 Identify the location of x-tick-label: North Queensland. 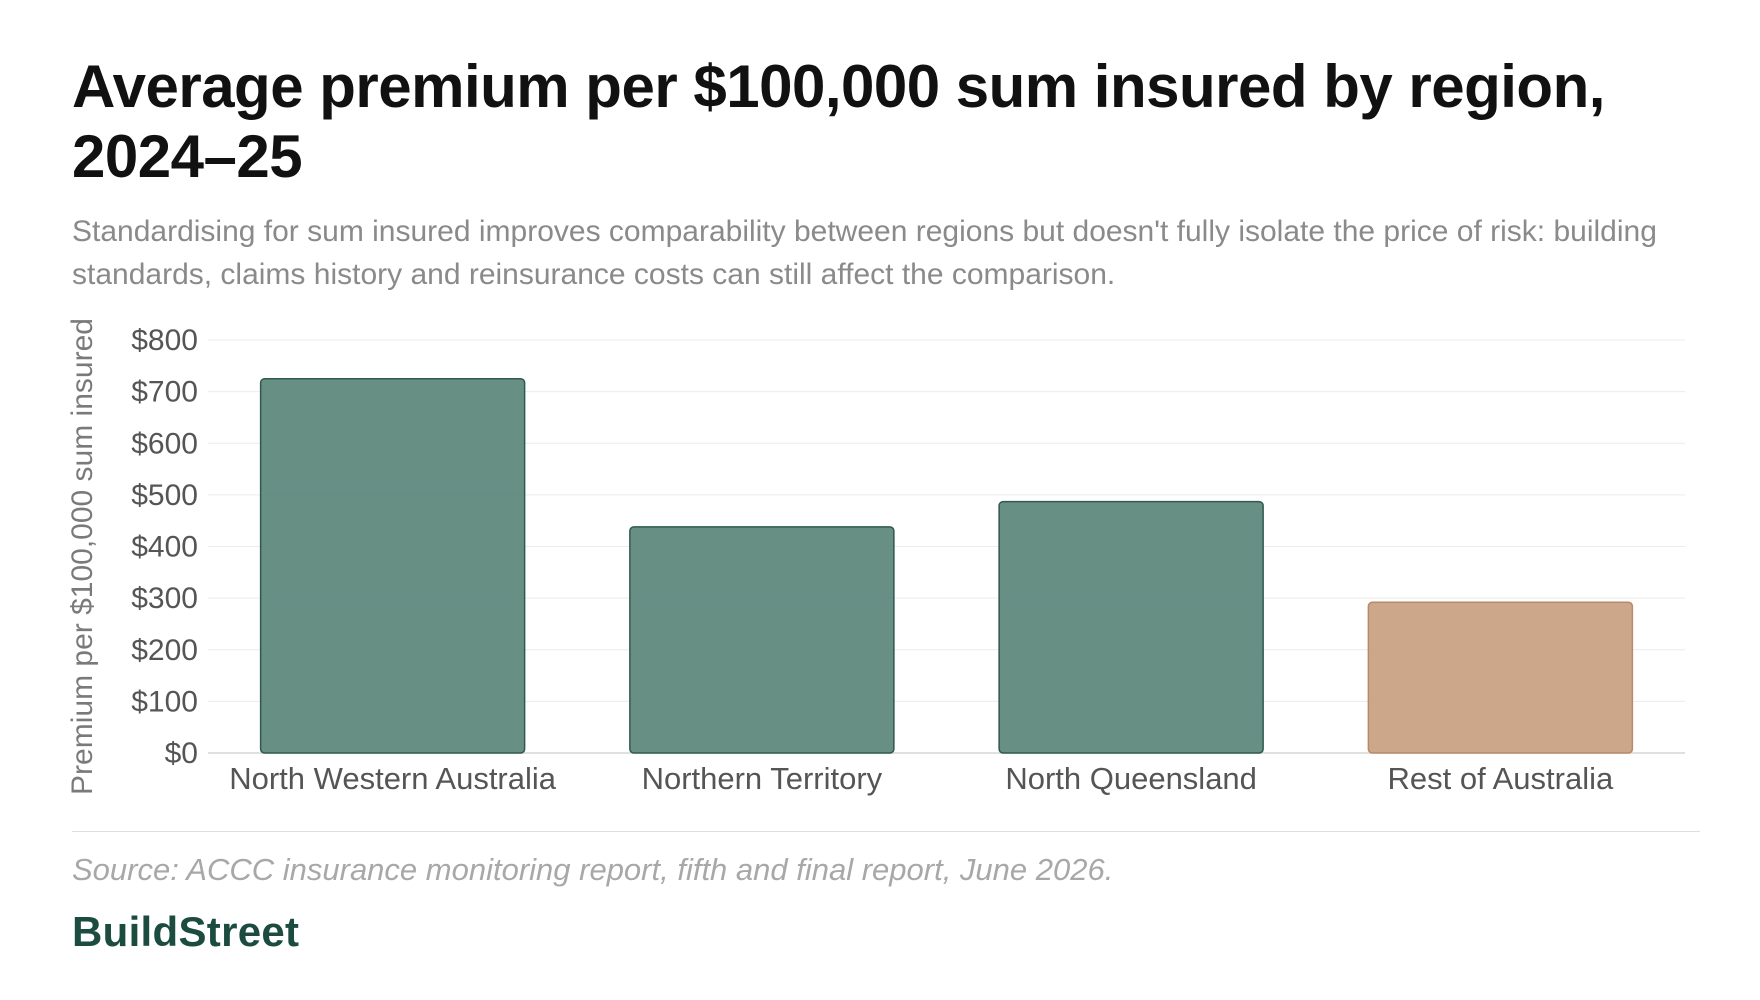
(1131, 778).